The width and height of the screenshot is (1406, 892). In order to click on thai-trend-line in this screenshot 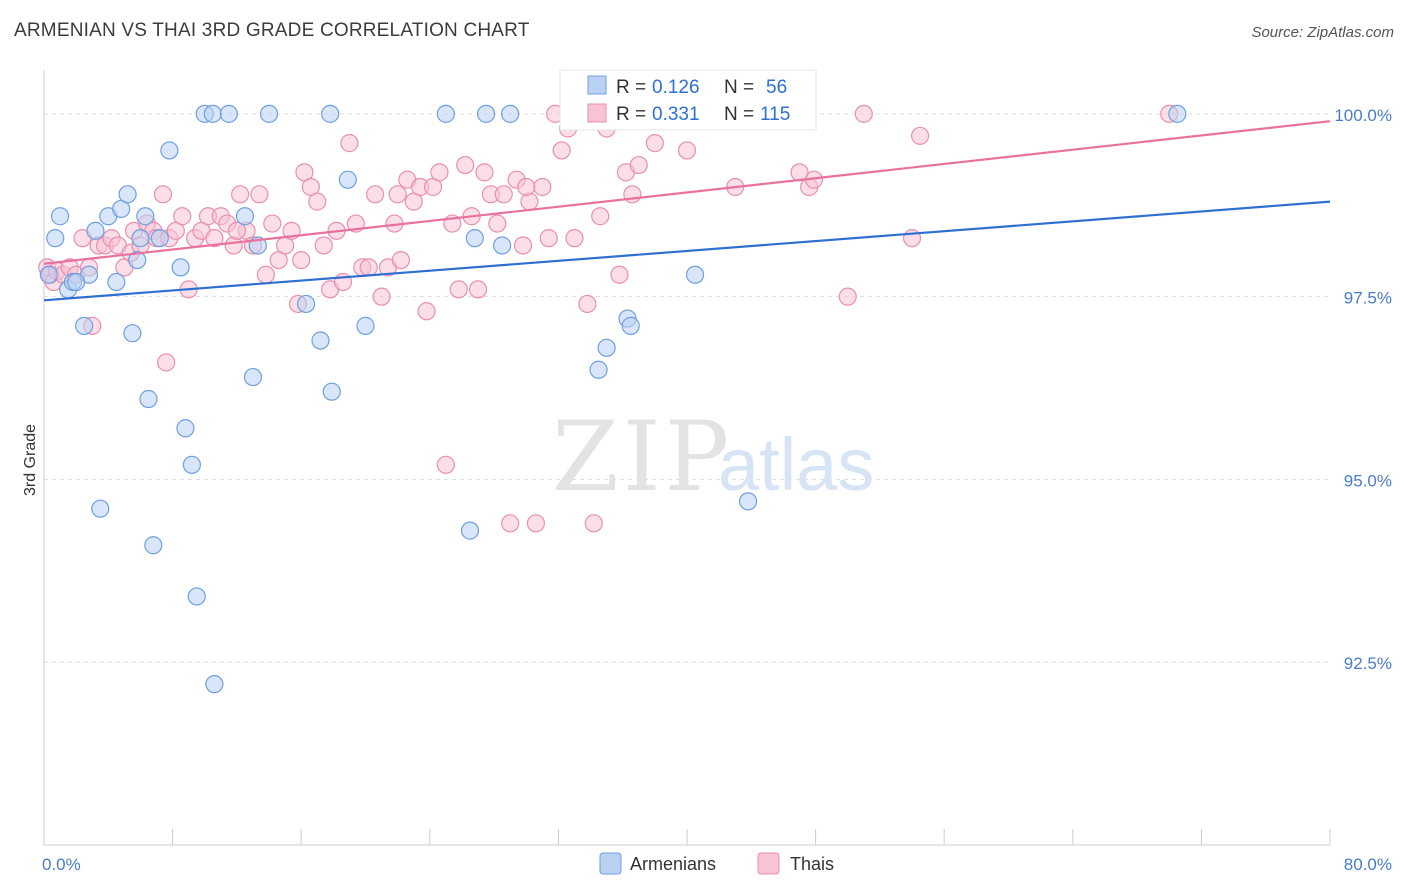, I will do `click(687, 192)`.